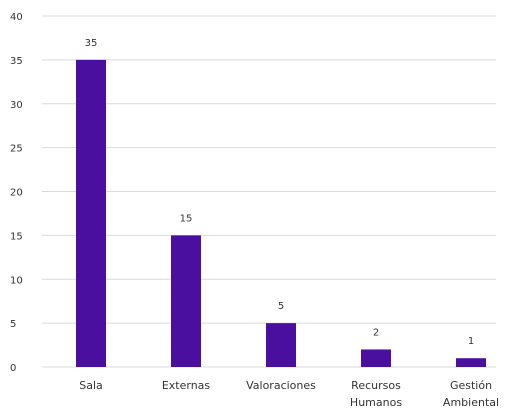 The image size is (506, 419). I want to click on x-category-label: Sala, so click(91, 385).